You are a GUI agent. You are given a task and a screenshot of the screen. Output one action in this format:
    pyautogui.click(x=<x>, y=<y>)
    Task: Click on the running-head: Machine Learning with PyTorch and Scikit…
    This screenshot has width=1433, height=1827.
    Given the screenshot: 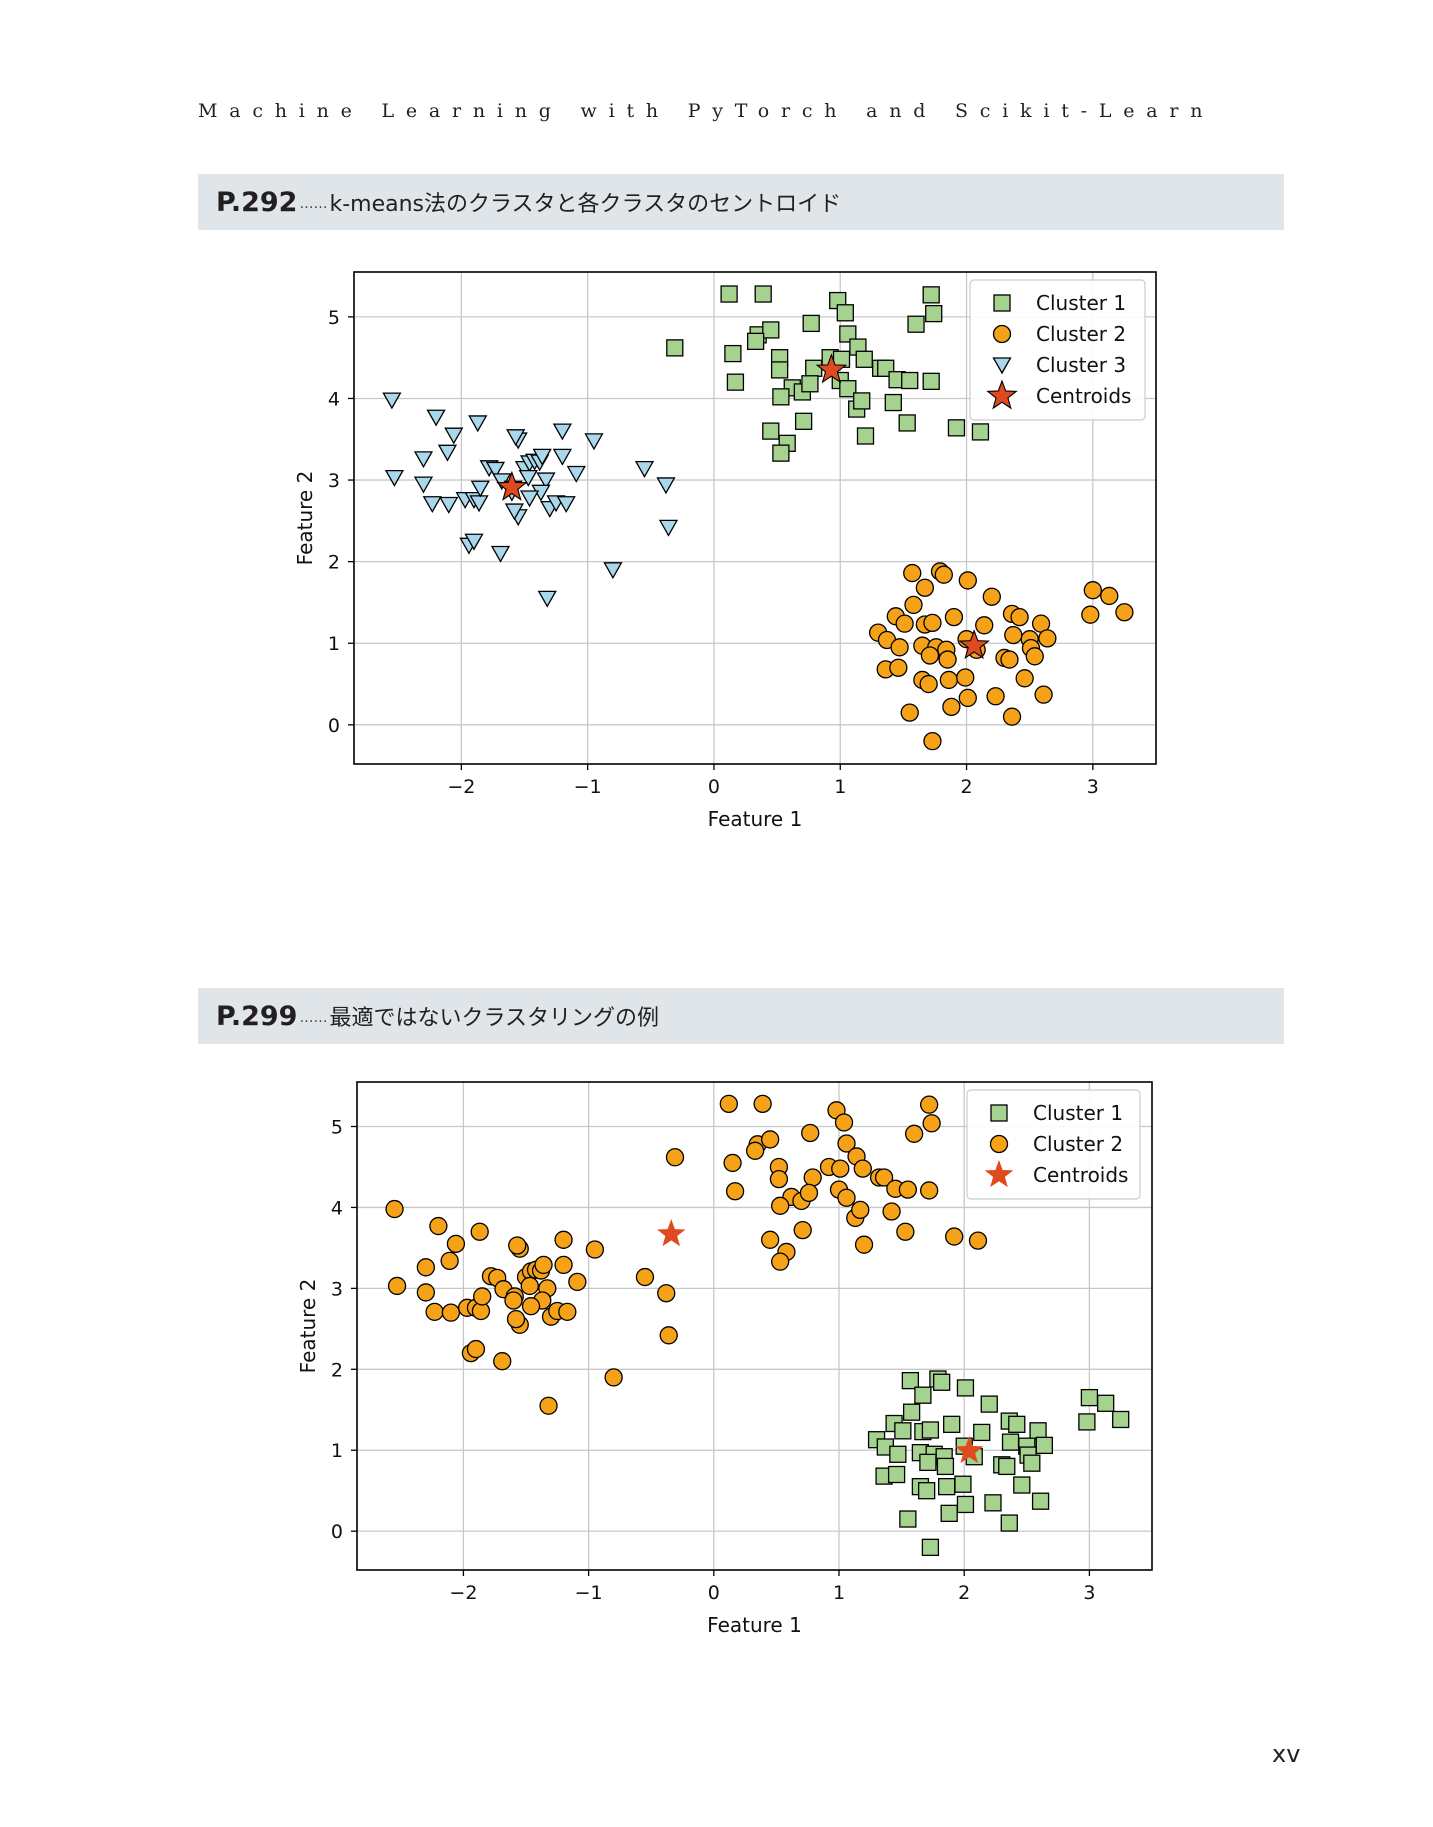 What is the action you would take?
    pyautogui.click(x=706, y=111)
    